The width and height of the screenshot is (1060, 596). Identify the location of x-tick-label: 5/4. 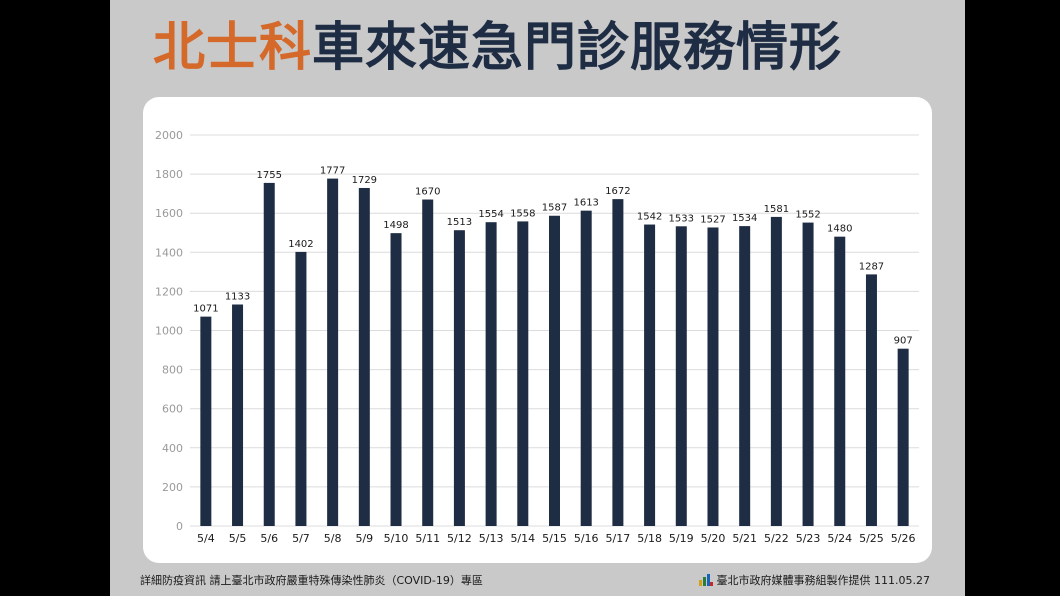
(206, 538).